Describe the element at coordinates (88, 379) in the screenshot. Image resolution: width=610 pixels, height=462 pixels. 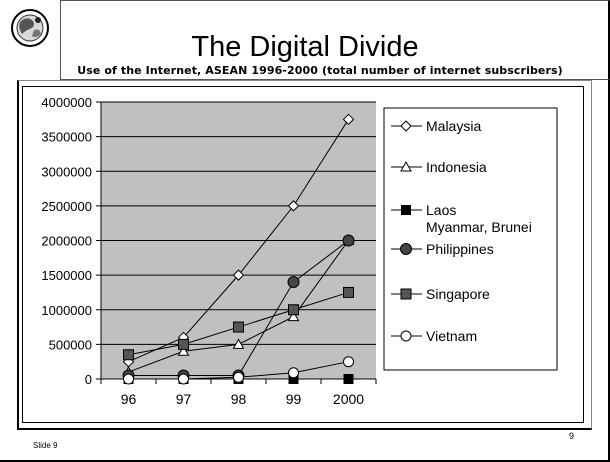
I see `y-tick-label: 0` at that location.